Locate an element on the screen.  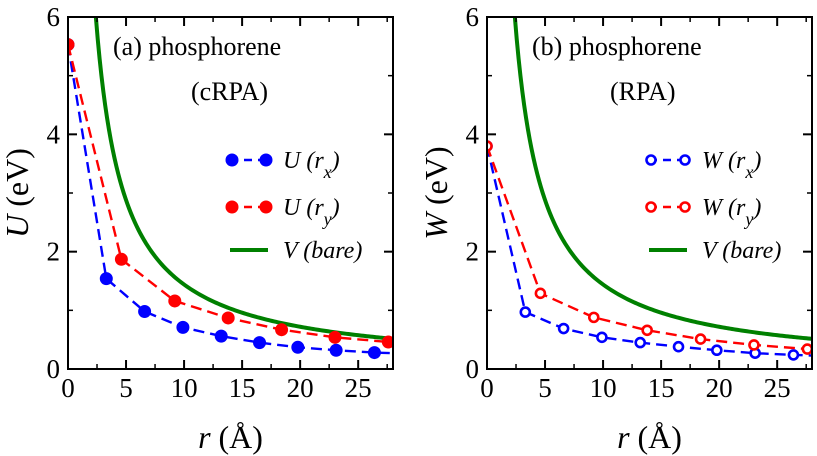
legend-entry: W (ry) is located at coordinates (703, 212).